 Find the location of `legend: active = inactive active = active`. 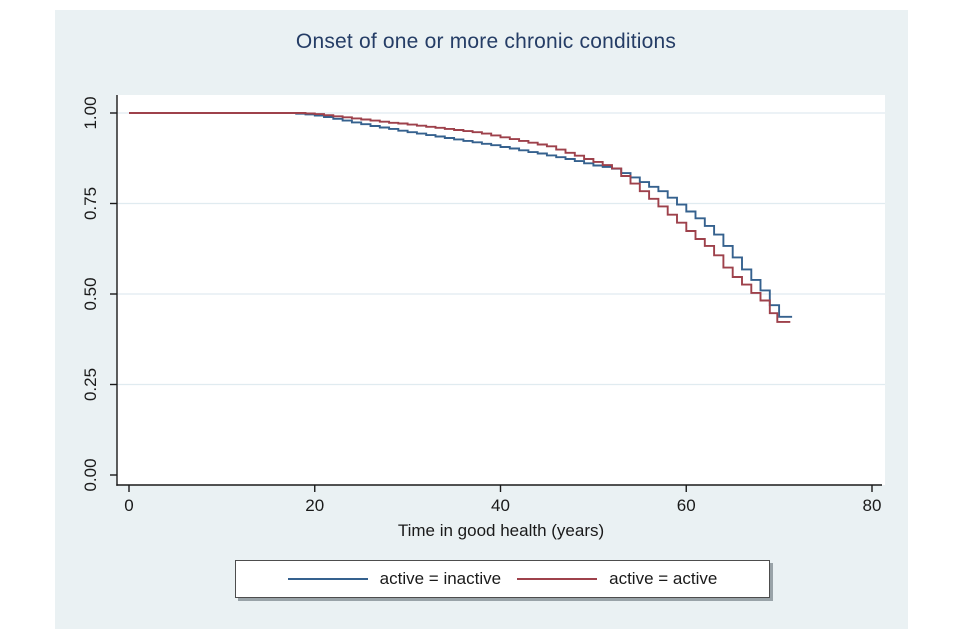

legend: active = inactive active = active is located at coordinates (502, 579).